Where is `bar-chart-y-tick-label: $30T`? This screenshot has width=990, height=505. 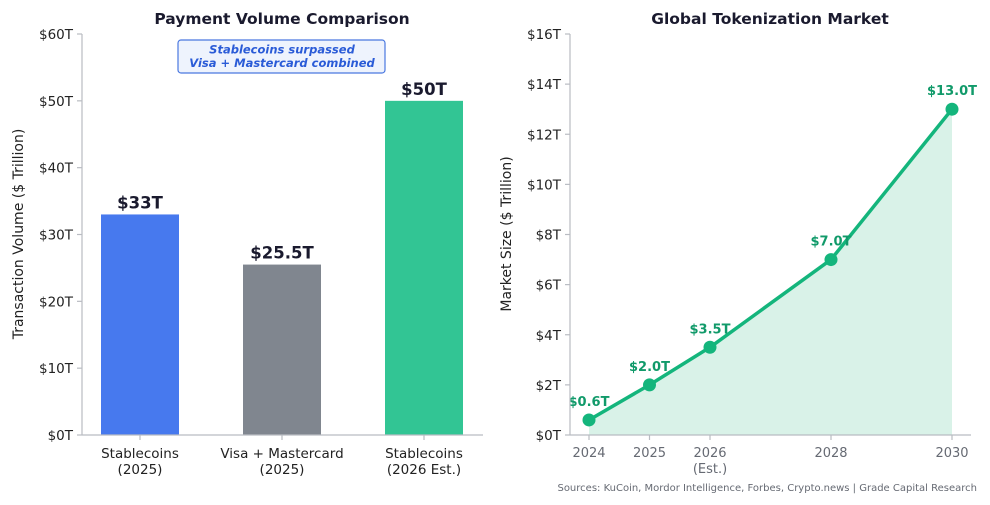
bar-chart-y-tick-label: $30T is located at coordinates (56, 236).